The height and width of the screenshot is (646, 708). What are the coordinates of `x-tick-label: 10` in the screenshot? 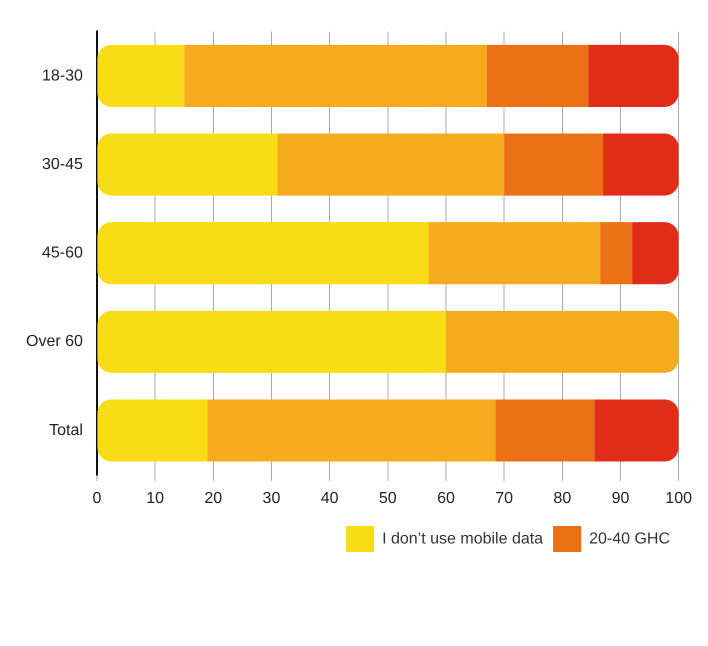 It's located at (155, 498).